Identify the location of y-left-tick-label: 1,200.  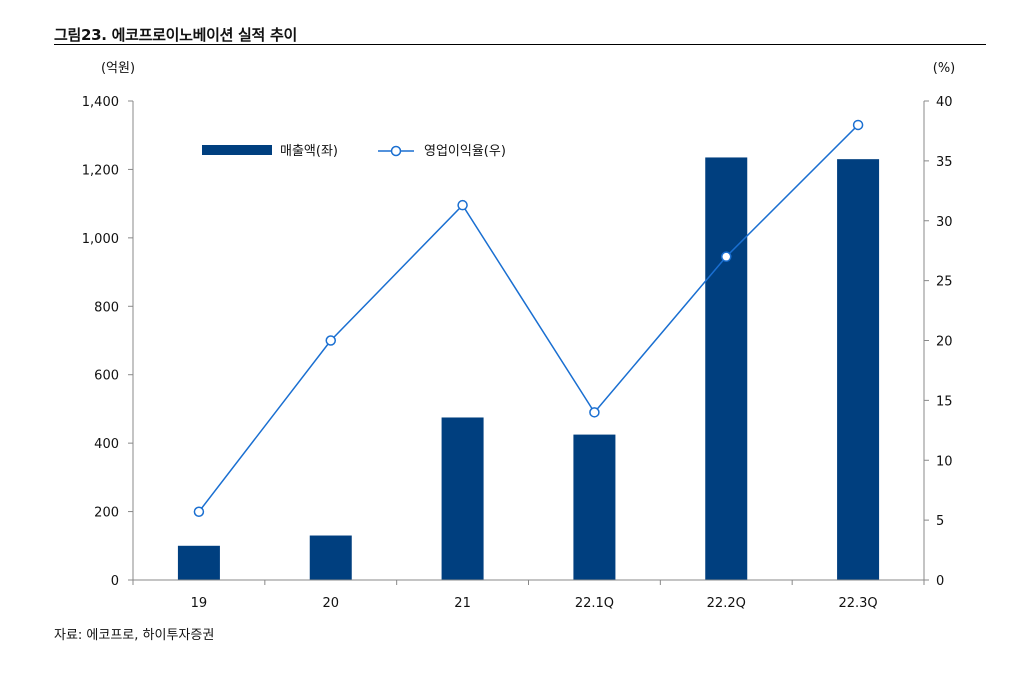
(100, 170).